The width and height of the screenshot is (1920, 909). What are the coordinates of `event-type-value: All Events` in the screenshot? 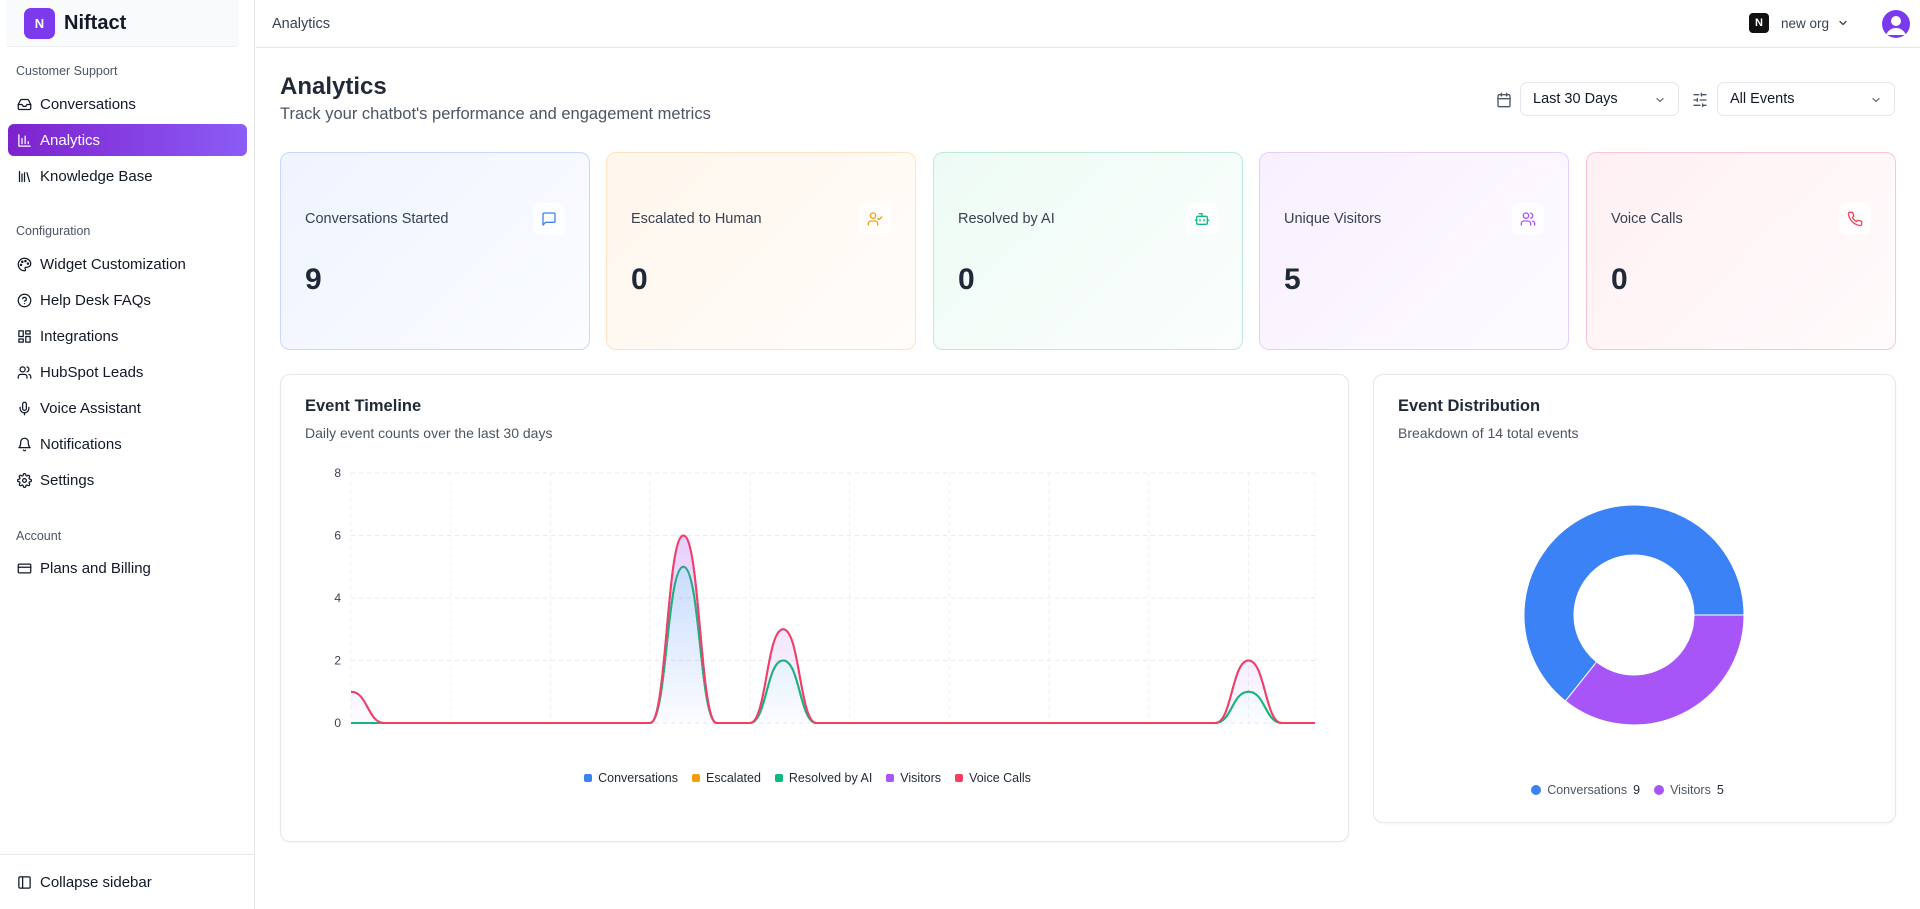 It's located at (1762, 99).